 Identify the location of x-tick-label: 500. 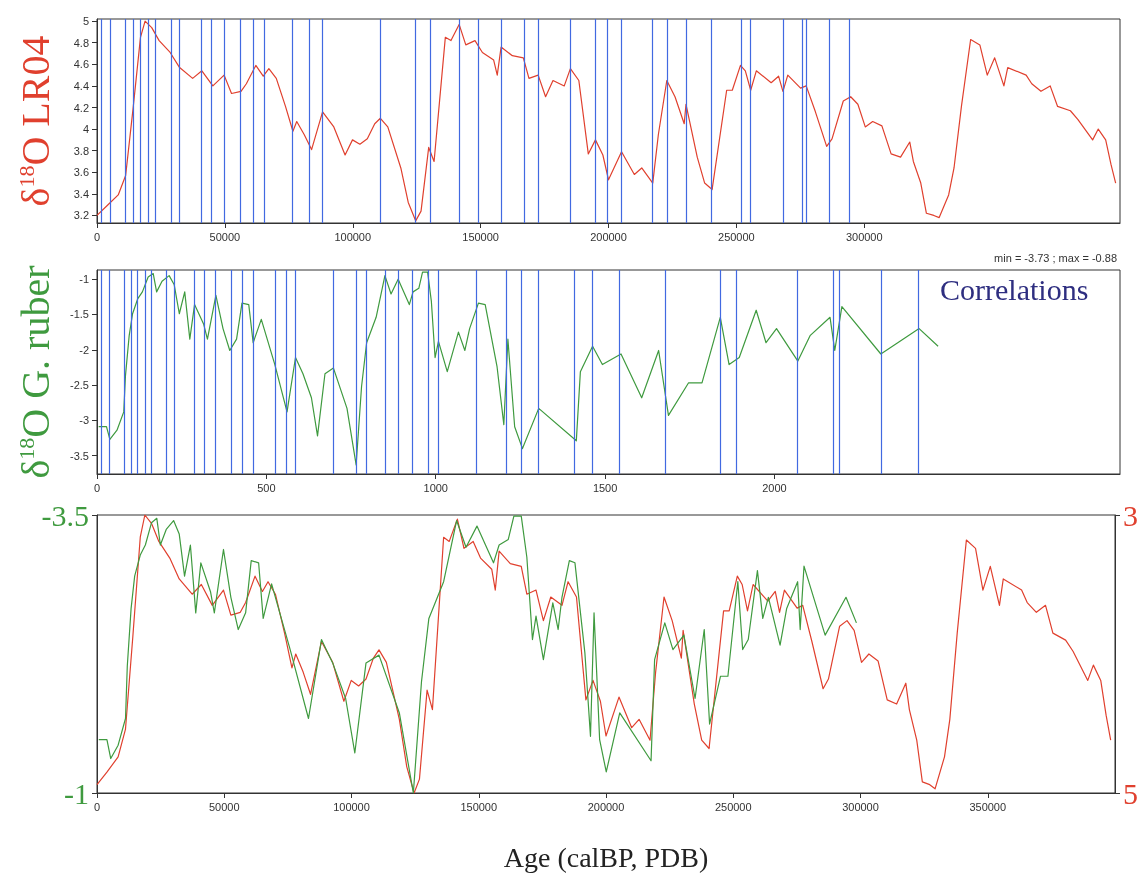
(266, 487).